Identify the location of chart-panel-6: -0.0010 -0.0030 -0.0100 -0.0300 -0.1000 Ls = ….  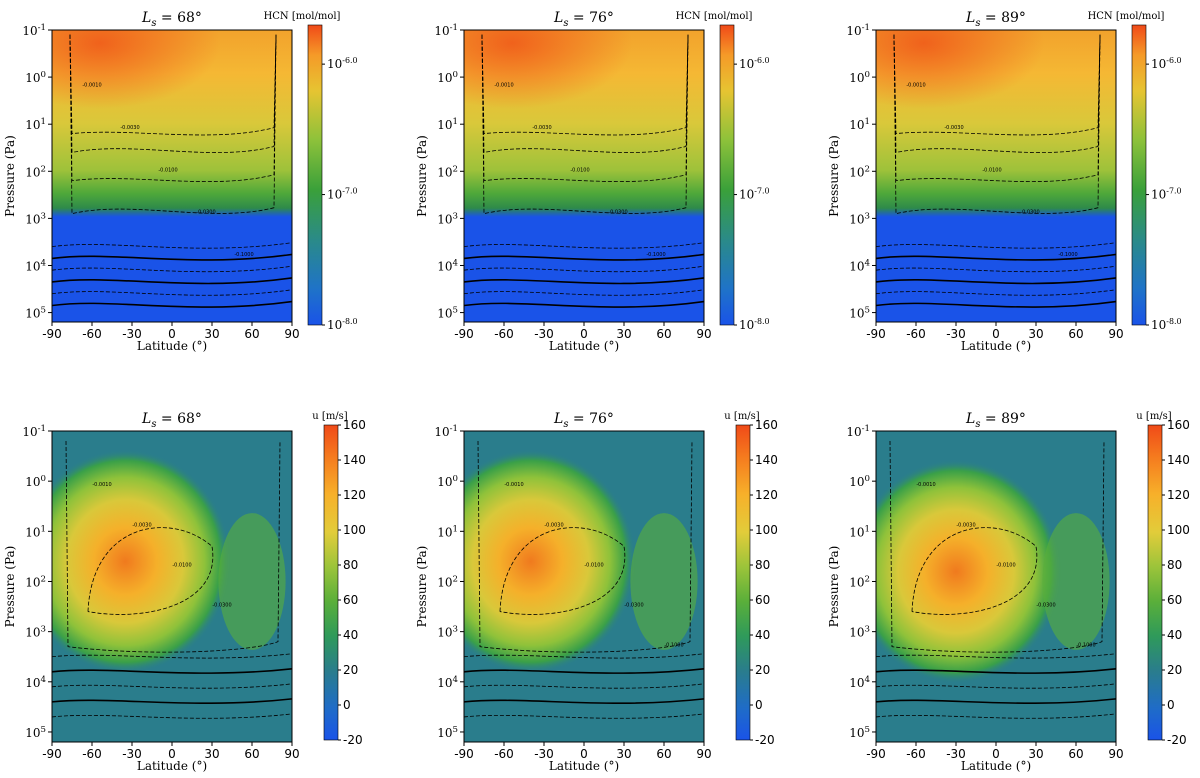
(1008, 592).